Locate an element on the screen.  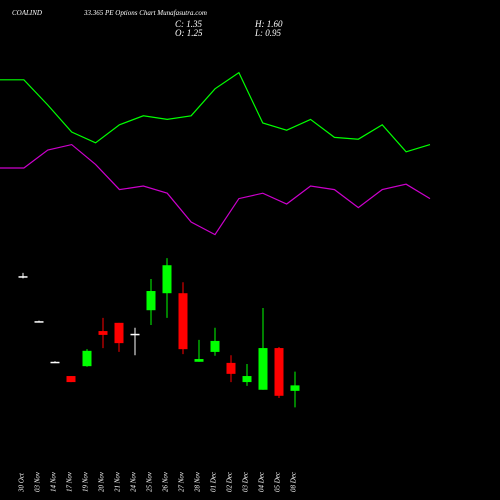
x-tick-label: 28 Nov is located at coordinates (198, 481).